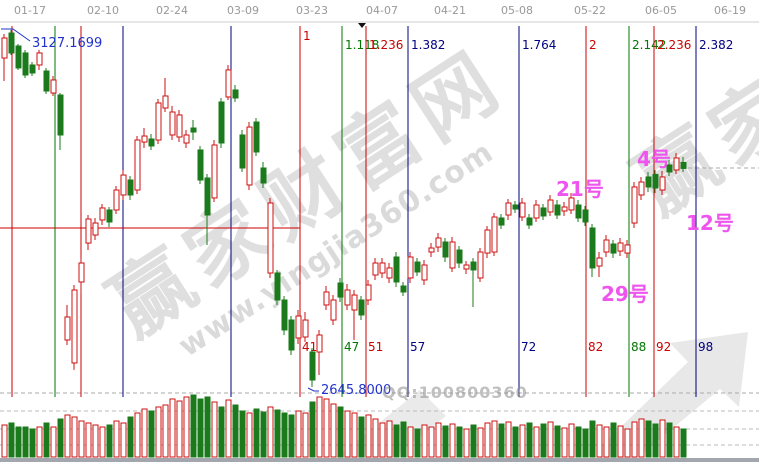 This screenshot has width=759, height=462. I want to click on gann-ratio-label: 1.764, so click(539, 45).